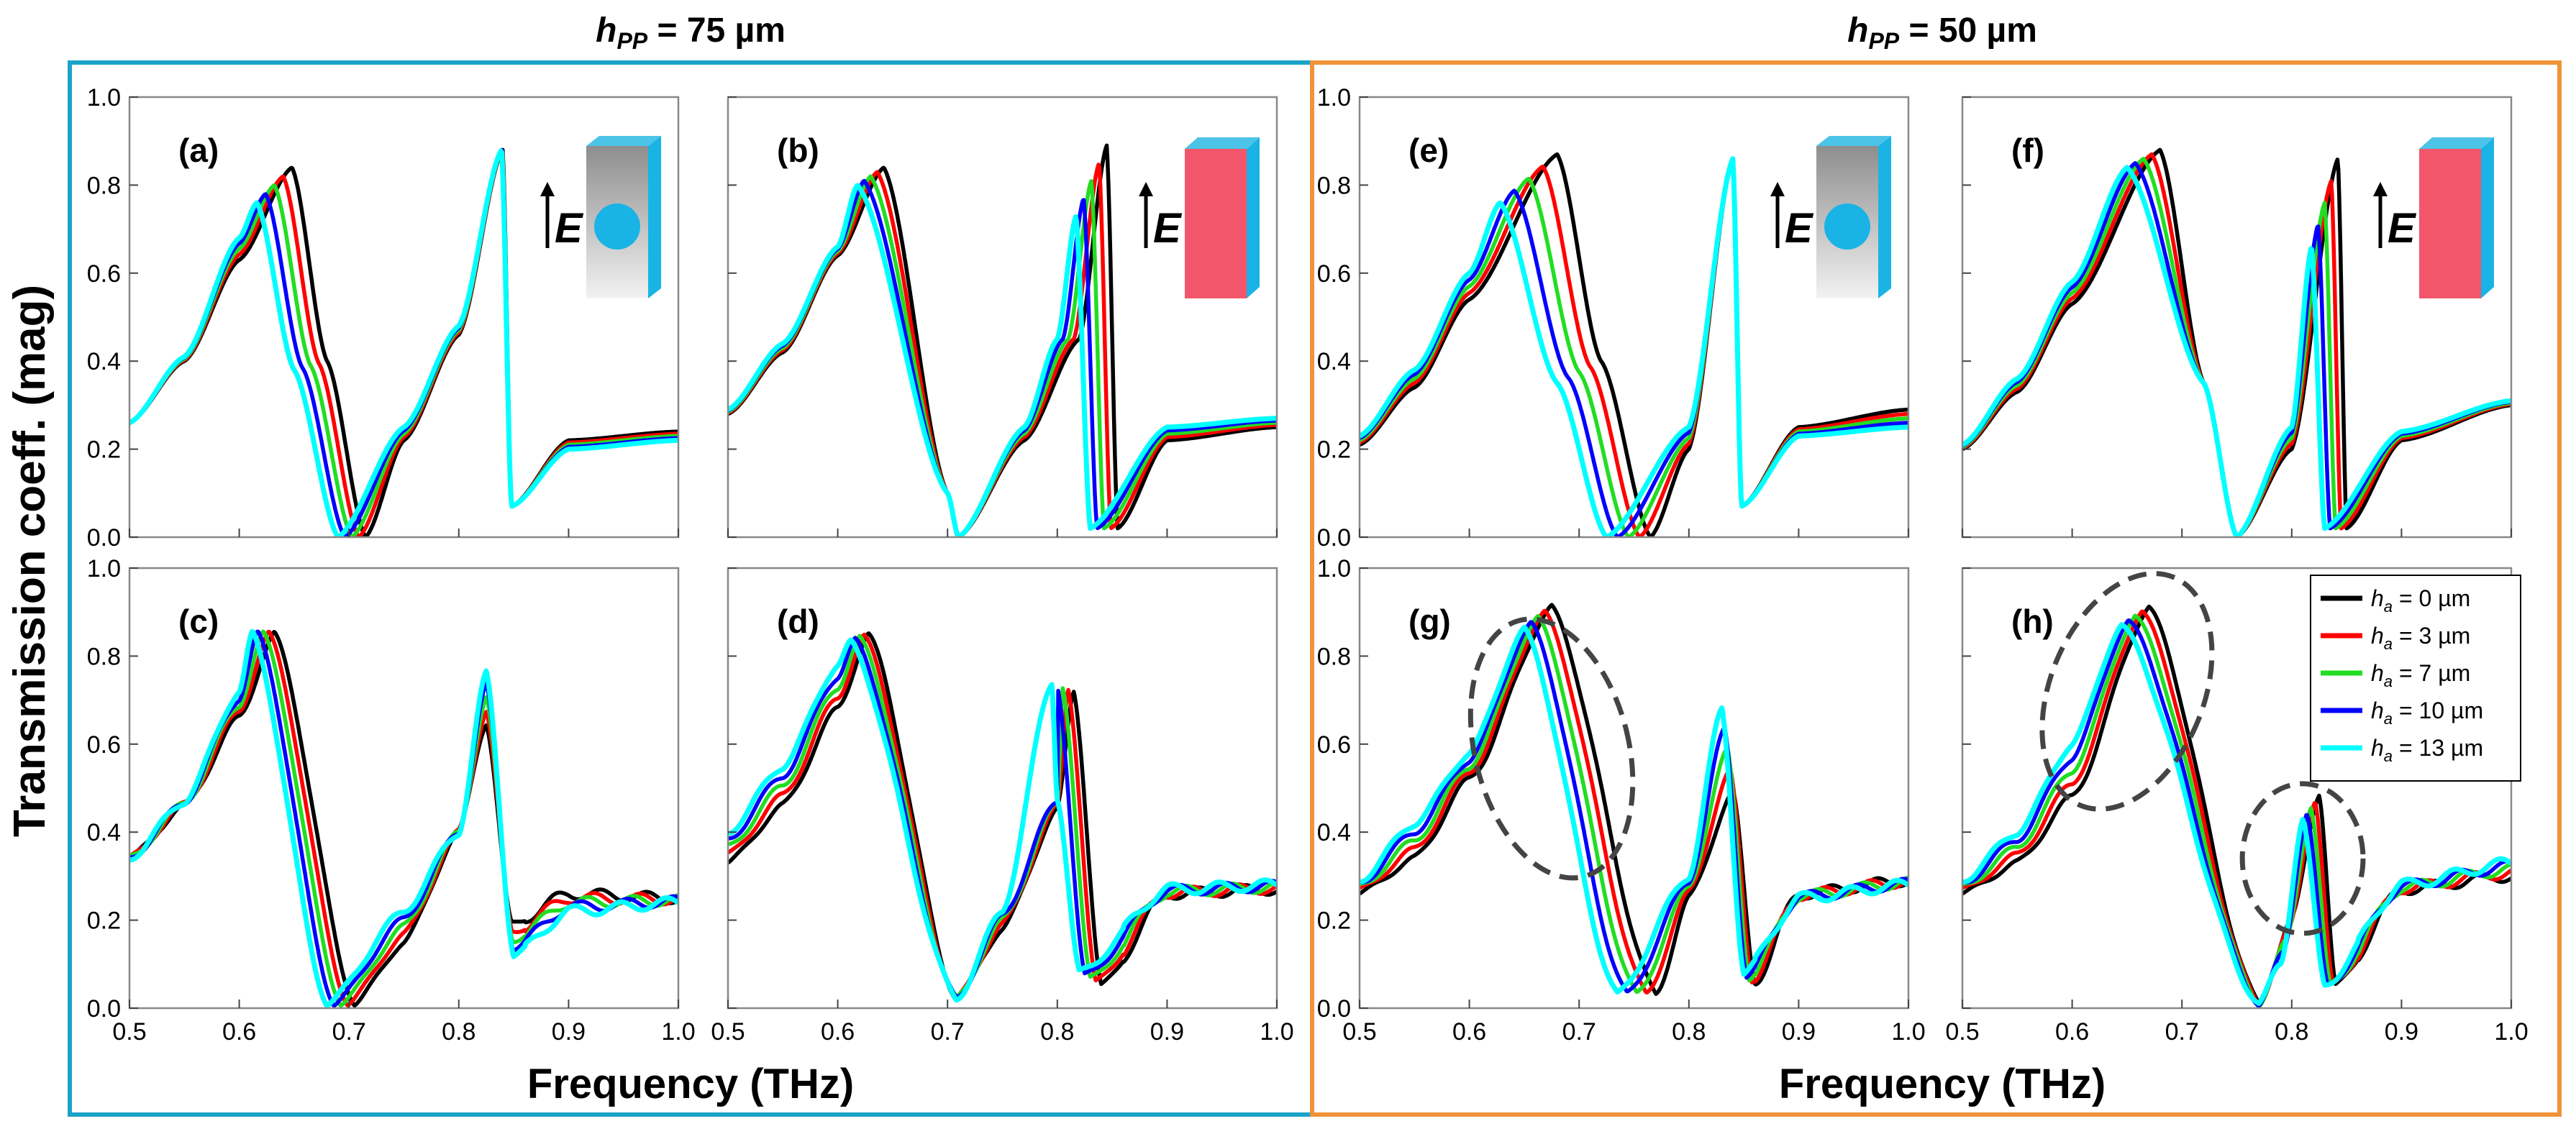 Image resolution: width=2576 pixels, height=1134 pixels. I want to click on y-tick-label-a-5: 1.0, so click(104, 97).